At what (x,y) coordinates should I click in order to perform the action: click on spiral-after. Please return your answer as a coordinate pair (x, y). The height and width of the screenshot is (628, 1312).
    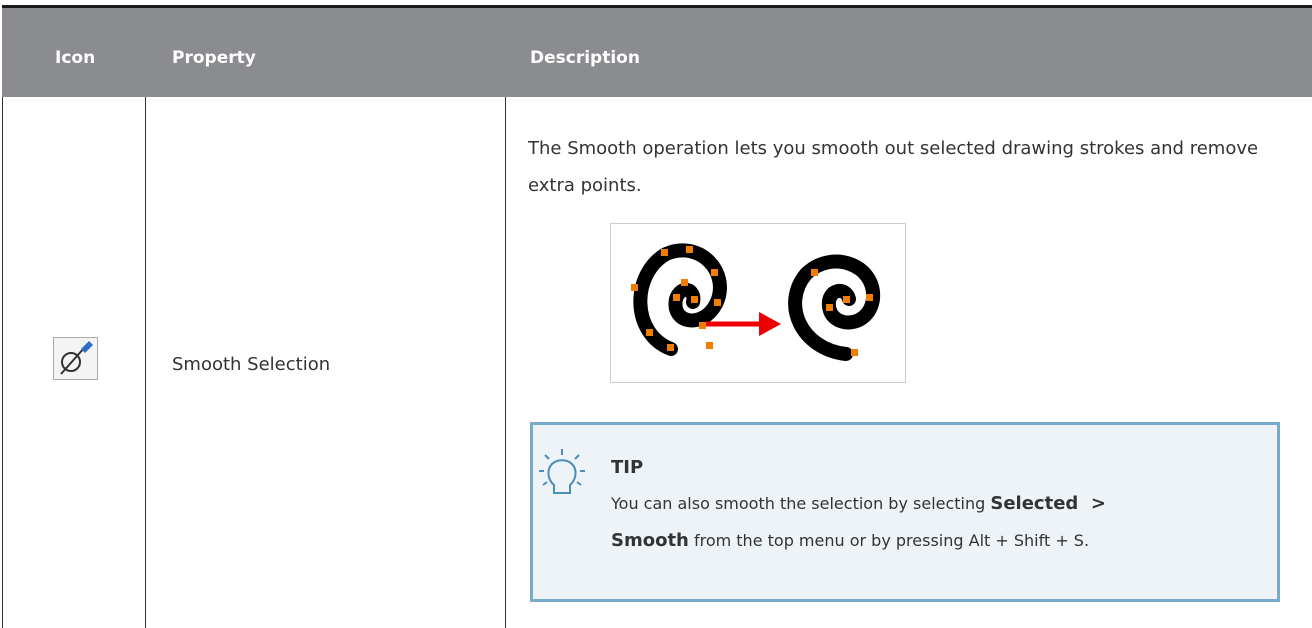
    Looking at the image, I should click on (834, 307).